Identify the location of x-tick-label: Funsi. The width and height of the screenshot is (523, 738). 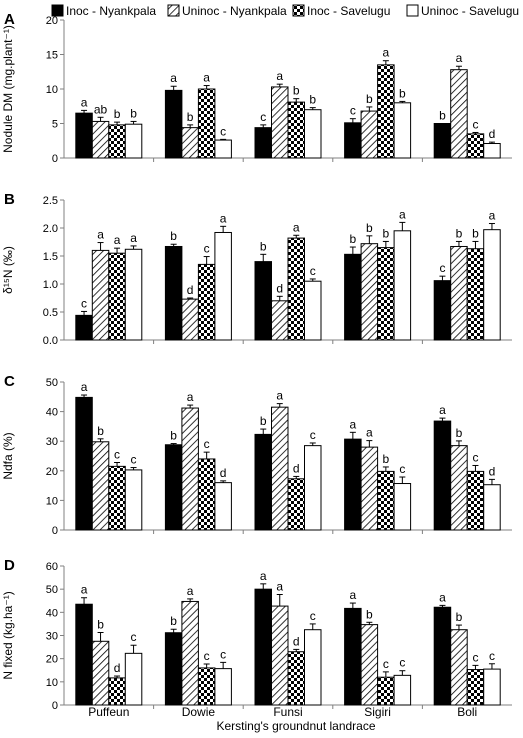
(287, 712).